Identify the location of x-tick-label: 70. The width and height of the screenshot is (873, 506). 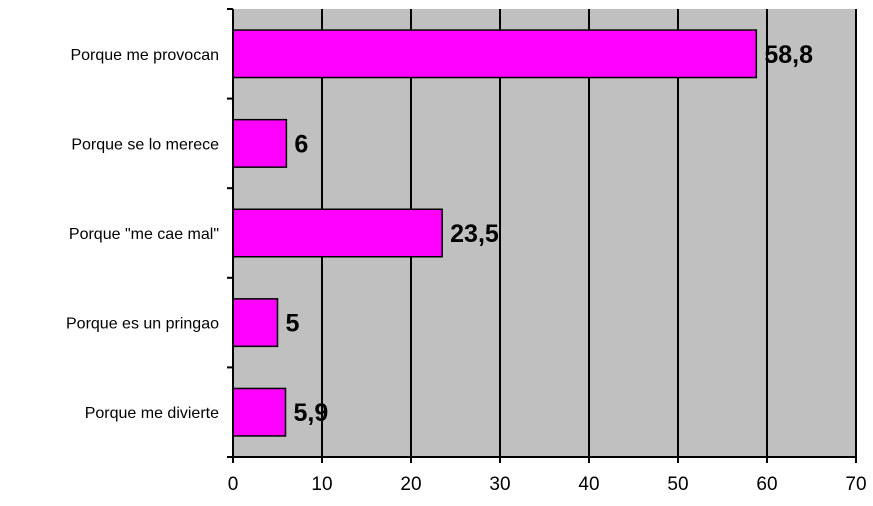
(855, 484).